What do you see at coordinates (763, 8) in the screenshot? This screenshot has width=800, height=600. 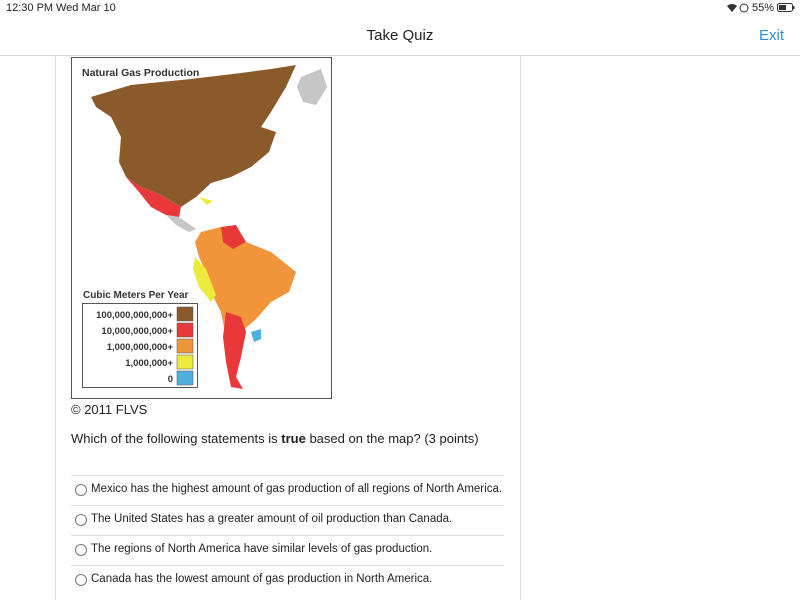 I see `battery-percent: 55%` at bounding box center [763, 8].